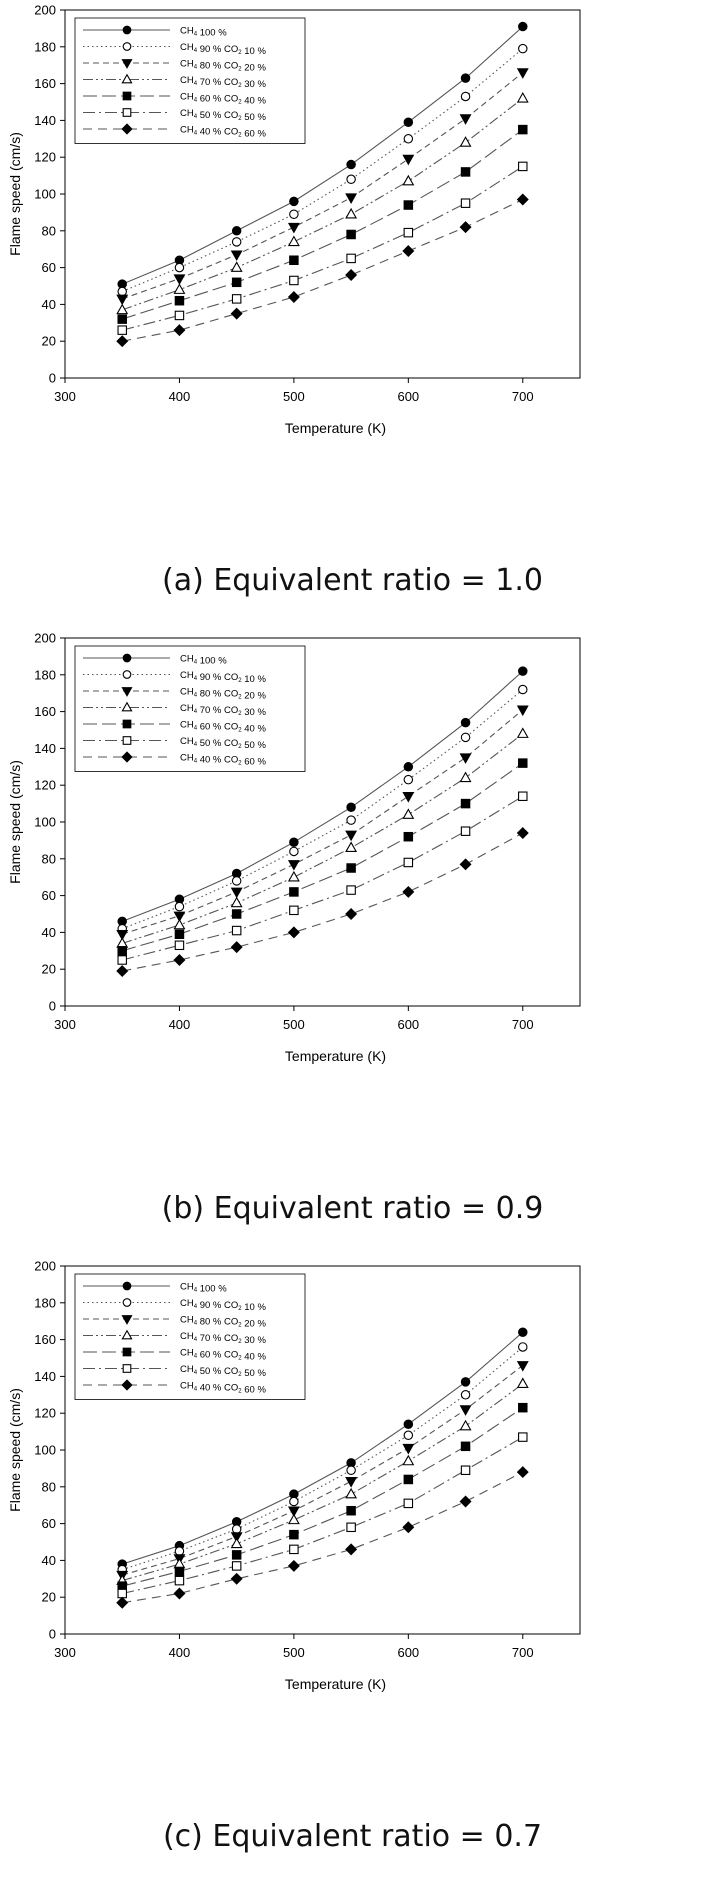 This screenshot has width=705, height=1886. I want to click on x-axis-label: Temperature (K), so click(335, 1684).